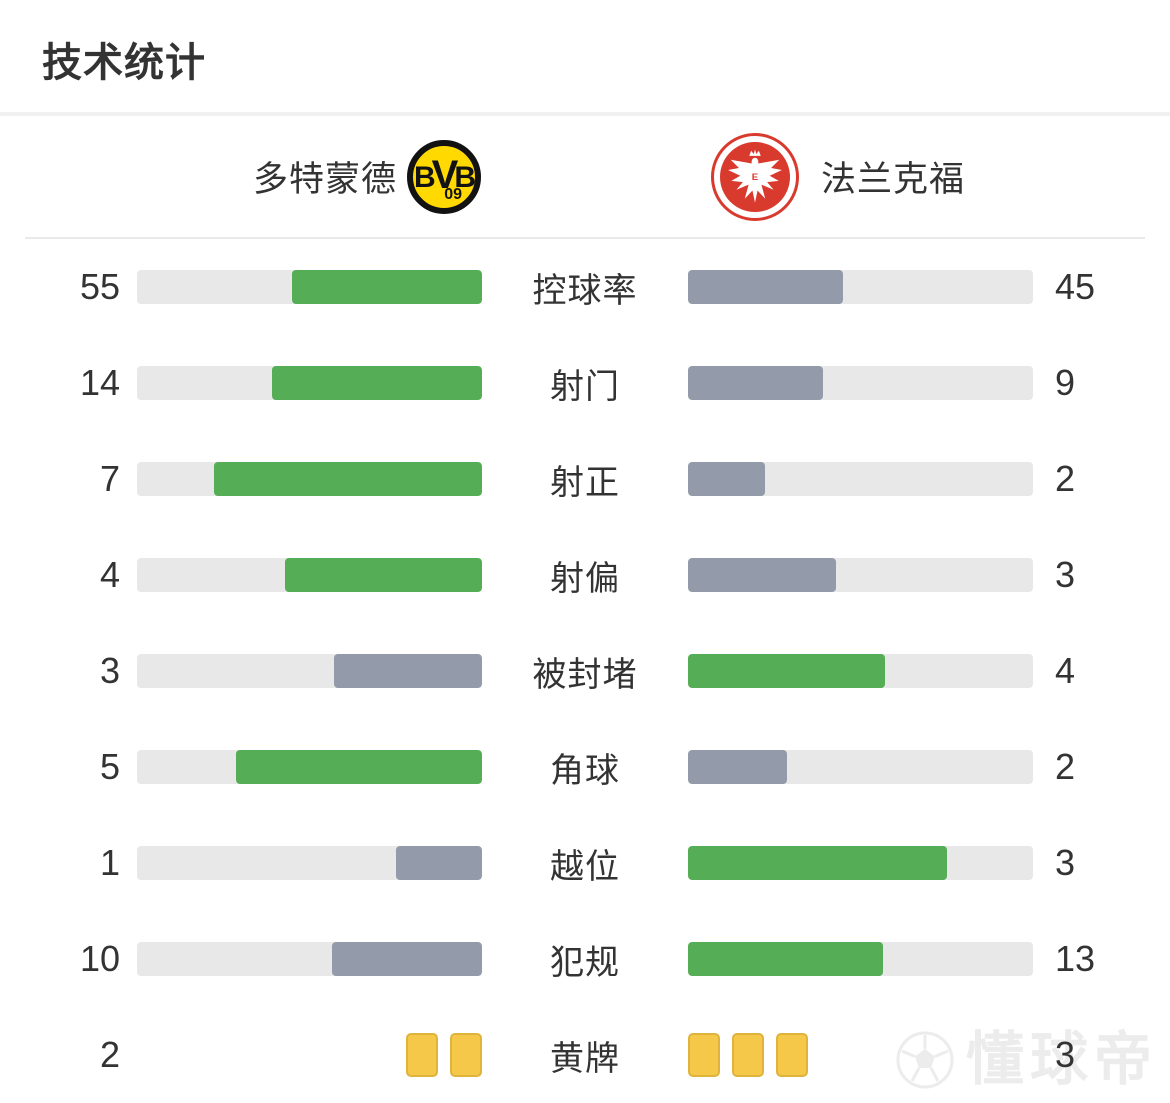  I want to click on svg-text: E, so click(755, 177).